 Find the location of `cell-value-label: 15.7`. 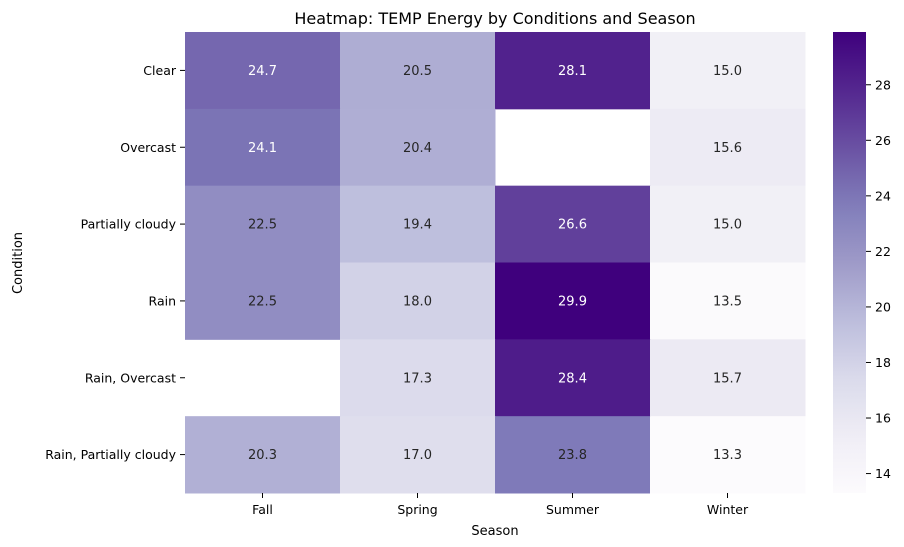

cell-value-label: 15.7 is located at coordinates (727, 378).